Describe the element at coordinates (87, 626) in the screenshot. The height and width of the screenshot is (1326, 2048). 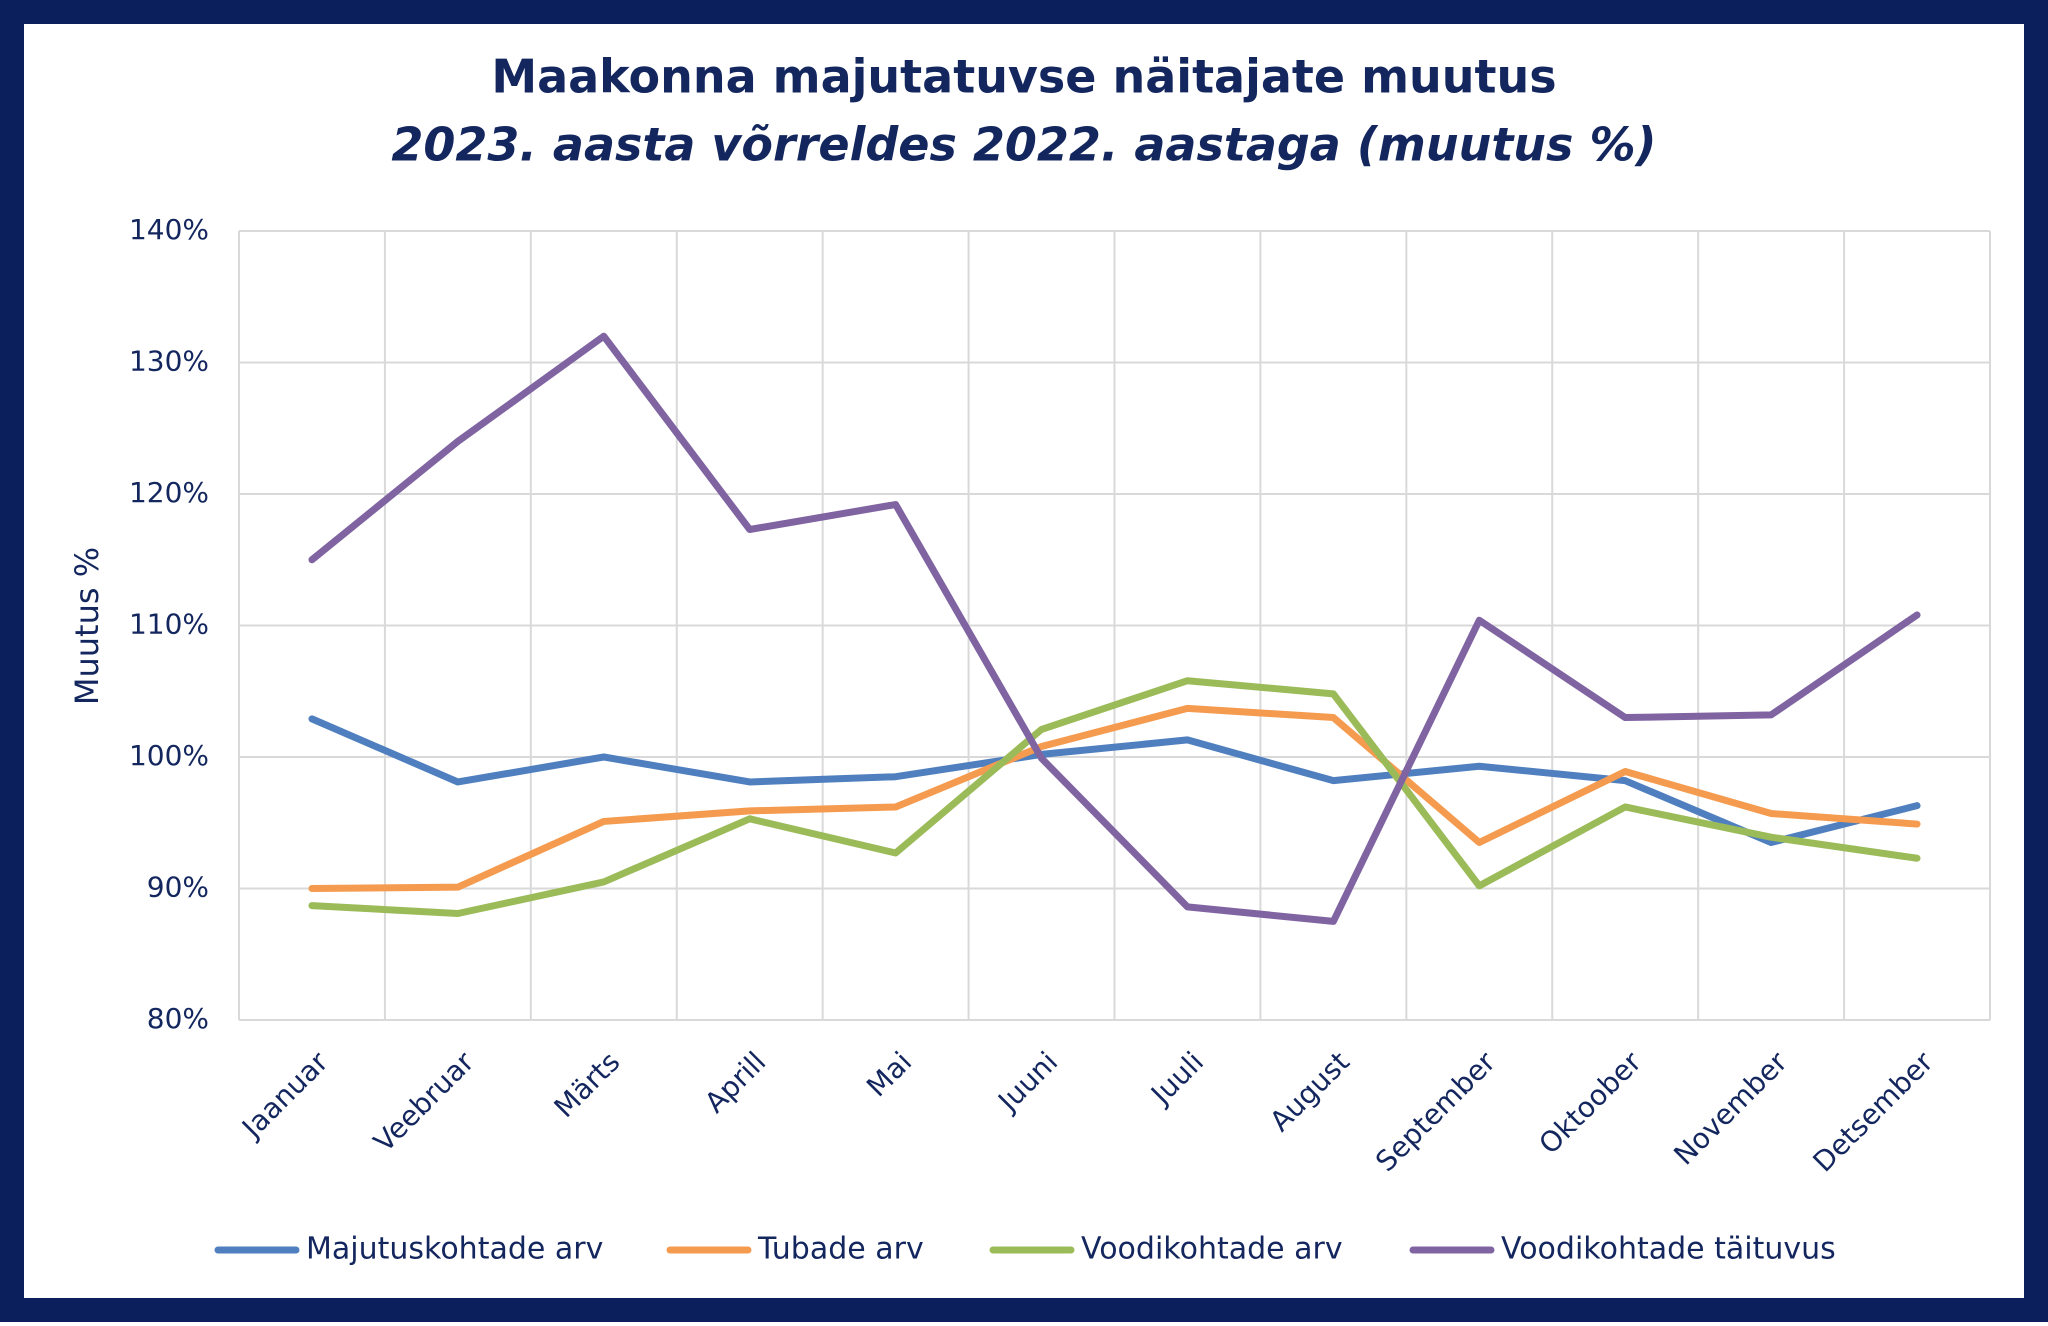
I see `y-axis-title: Muutus %` at that location.